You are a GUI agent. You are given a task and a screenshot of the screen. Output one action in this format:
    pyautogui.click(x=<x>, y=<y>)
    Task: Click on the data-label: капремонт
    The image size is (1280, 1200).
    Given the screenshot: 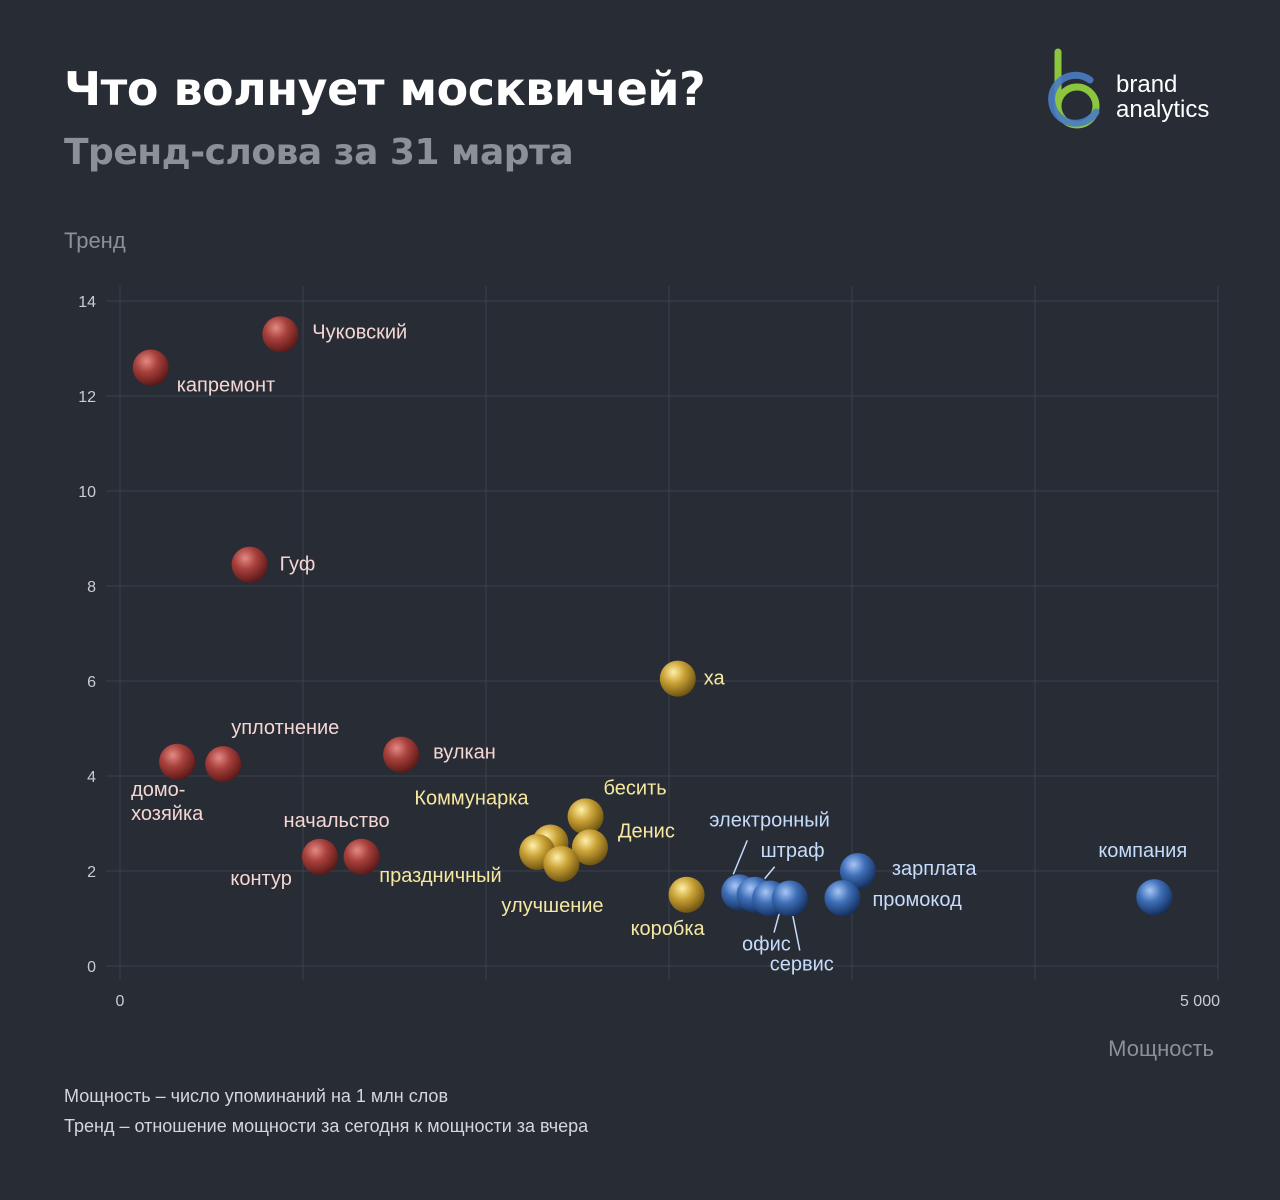 What is the action you would take?
    pyautogui.click(x=226, y=386)
    